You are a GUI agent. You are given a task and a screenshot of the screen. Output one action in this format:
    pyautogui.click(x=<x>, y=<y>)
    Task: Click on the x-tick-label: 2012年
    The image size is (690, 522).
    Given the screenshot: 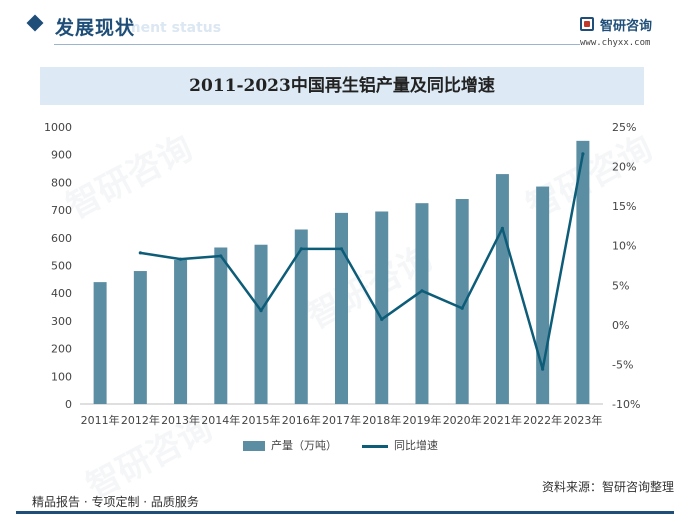 What is the action you would take?
    pyautogui.click(x=140, y=420)
    